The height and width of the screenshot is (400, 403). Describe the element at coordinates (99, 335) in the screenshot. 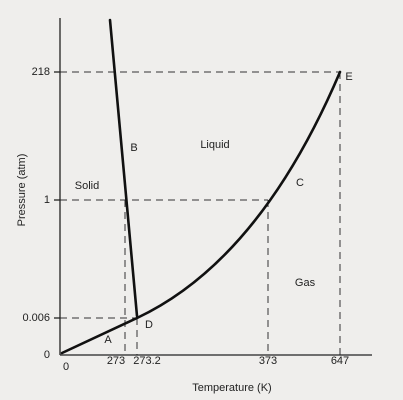

I see `solid-gas-curve` at that location.